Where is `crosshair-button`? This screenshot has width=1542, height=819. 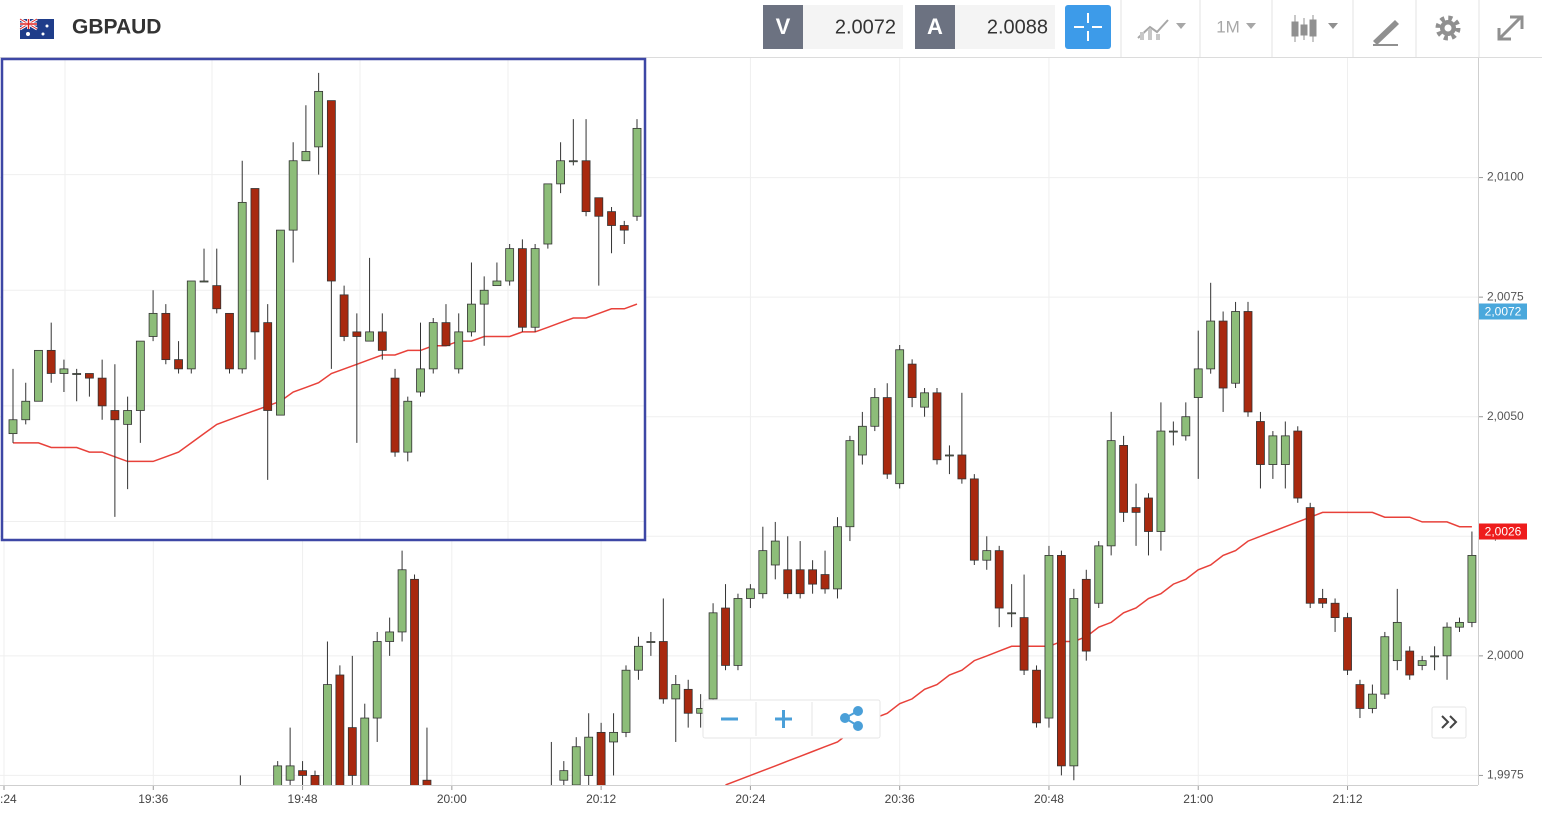
crosshair-button is located at coordinates (1088, 27).